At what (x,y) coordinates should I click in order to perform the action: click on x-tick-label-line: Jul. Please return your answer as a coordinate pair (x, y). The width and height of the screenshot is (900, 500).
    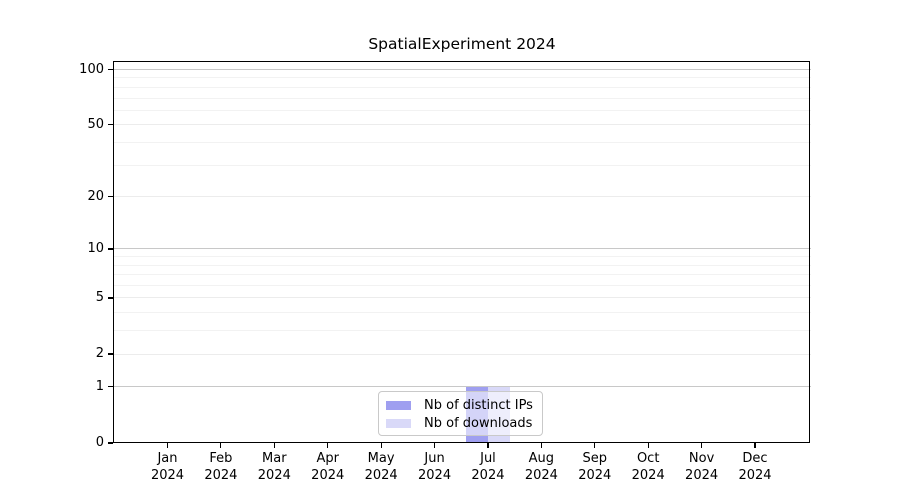
    Looking at the image, I should click on (488, 458).